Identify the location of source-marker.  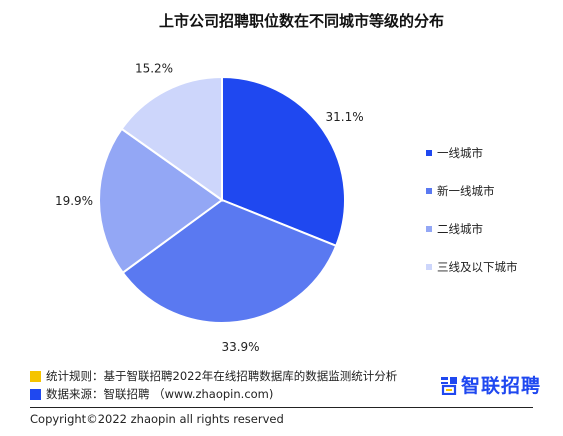
(35, 394).